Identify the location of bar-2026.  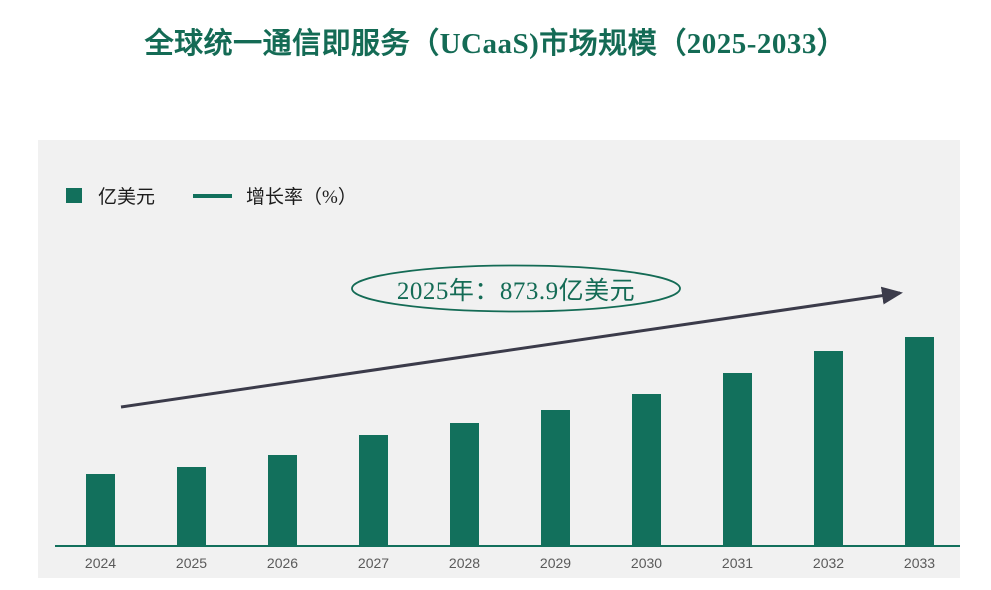
(282, 500).